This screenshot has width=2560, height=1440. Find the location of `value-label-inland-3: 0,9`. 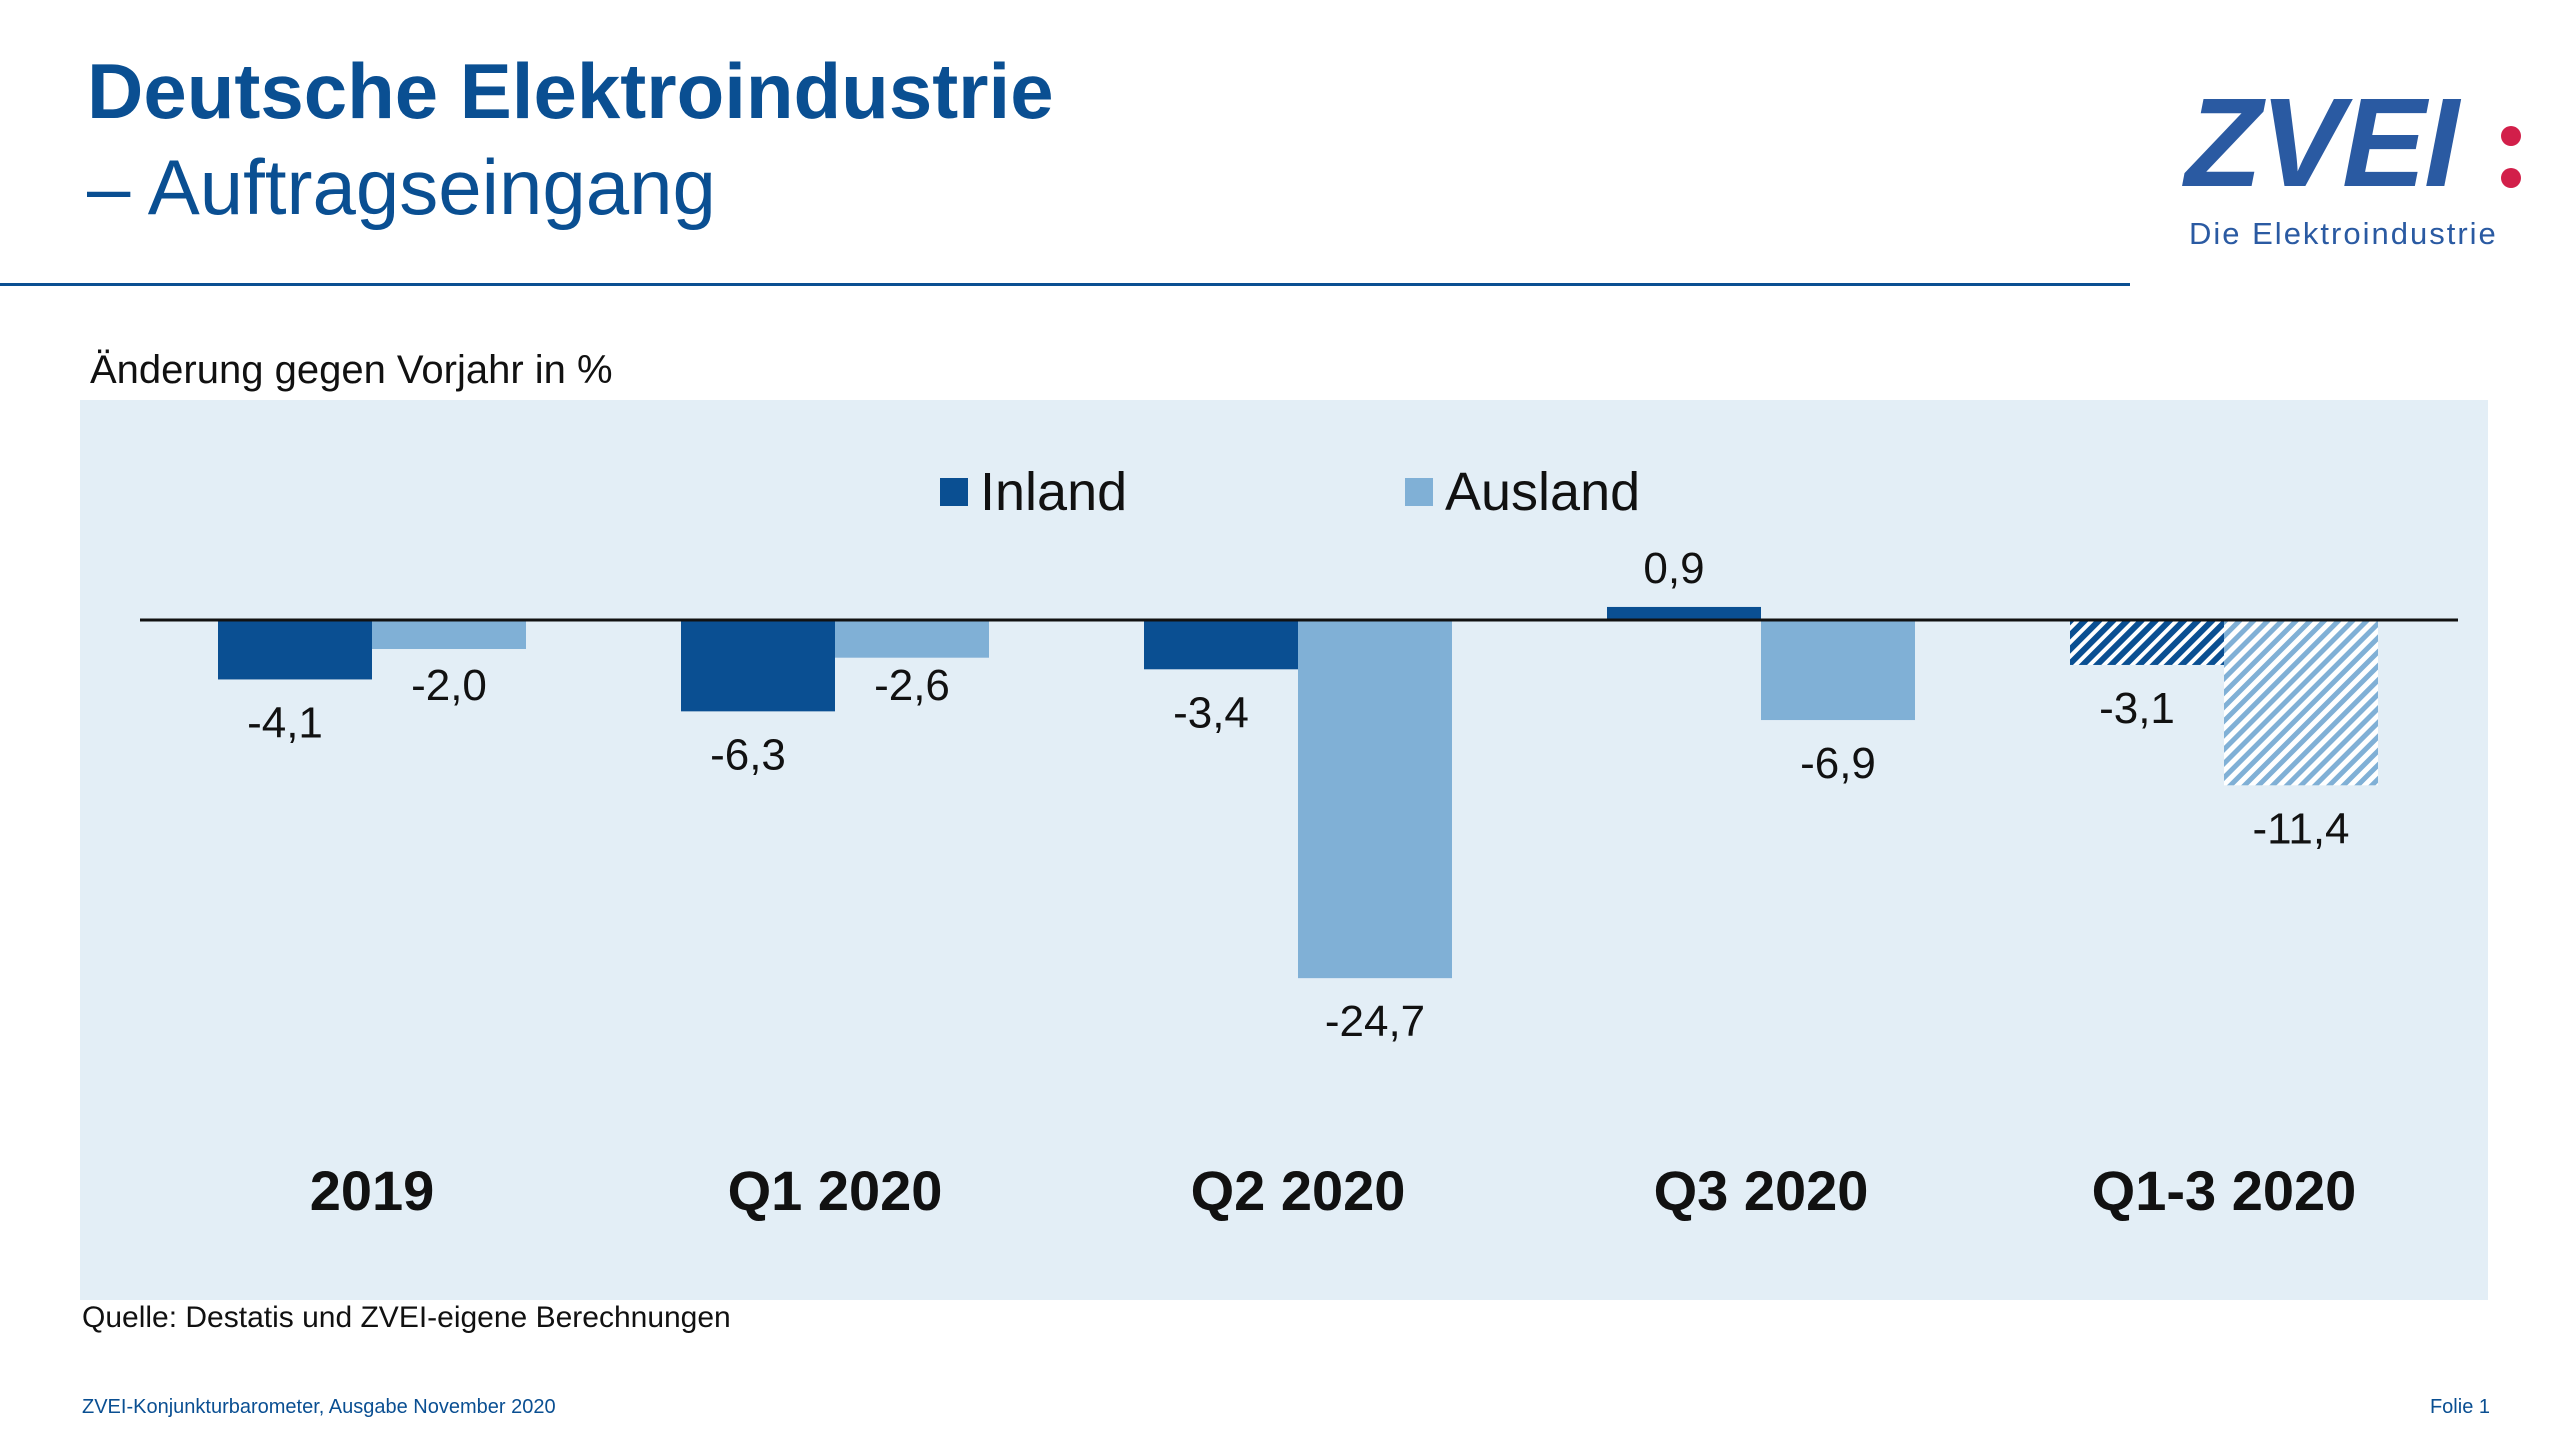

value-label-inland-3: 0,9 is located at coordinates (1673, 568).